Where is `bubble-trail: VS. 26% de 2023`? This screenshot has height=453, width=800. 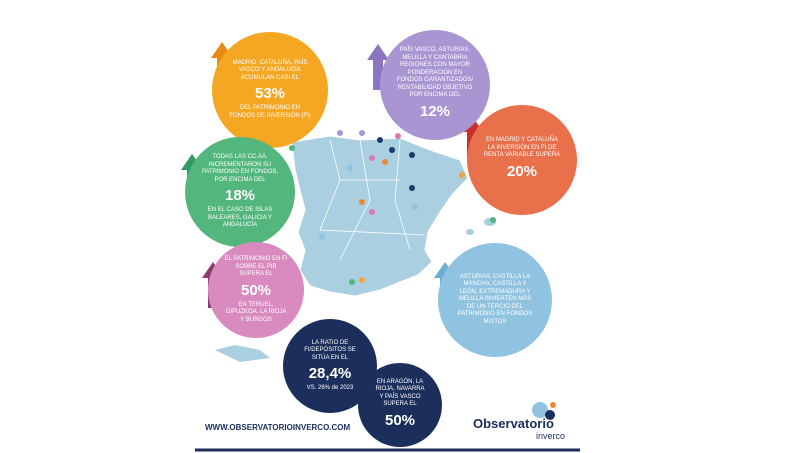 bubble-trail: VS. 26% de 2023 is located at coordinates (330, 388).